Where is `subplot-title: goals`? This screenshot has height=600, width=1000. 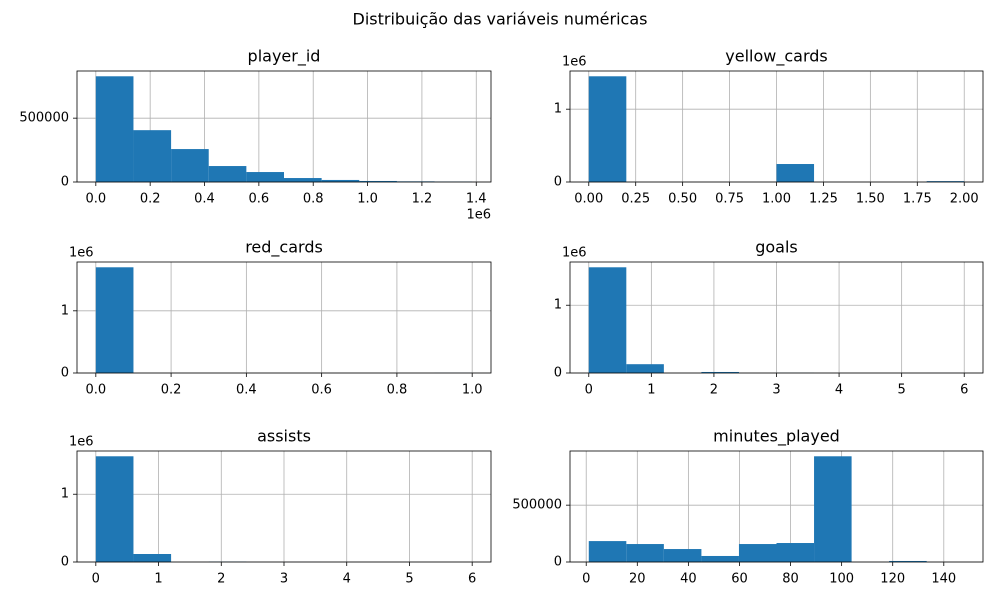
subplot-title: goals is located at coordinates (776, 247).